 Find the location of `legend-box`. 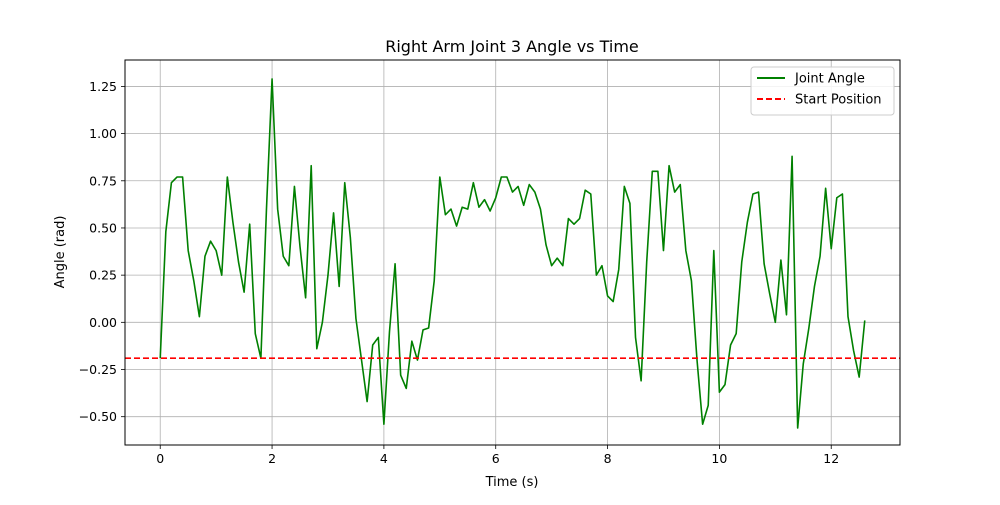

legend-box is located at coordinates (822, 91).